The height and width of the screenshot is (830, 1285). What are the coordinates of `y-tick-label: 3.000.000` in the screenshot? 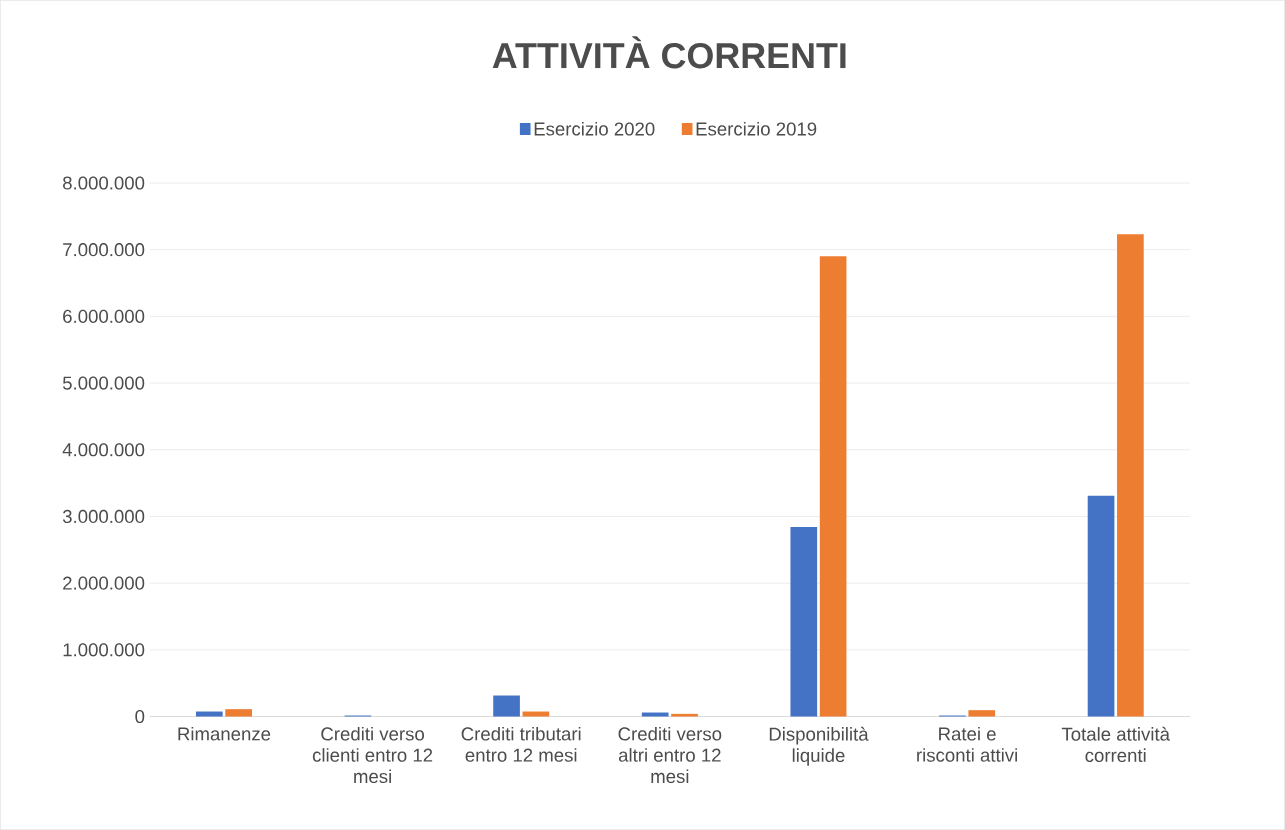 It's located at (103, 516).